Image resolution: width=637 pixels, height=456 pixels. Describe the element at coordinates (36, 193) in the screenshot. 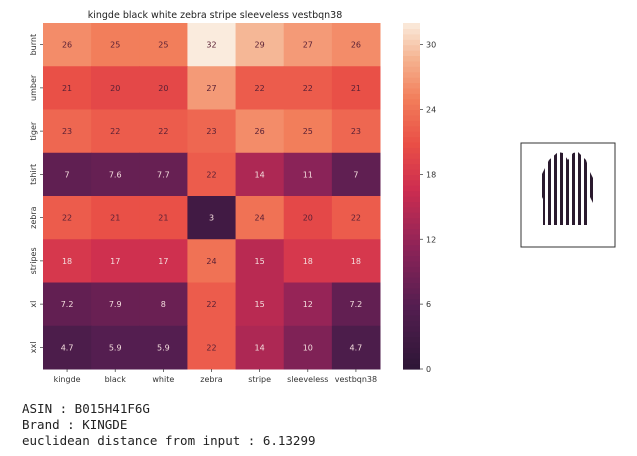

I see `row-tick-labels: burnt umber tiger tshirt zebra stripes xl xxl` at that location.